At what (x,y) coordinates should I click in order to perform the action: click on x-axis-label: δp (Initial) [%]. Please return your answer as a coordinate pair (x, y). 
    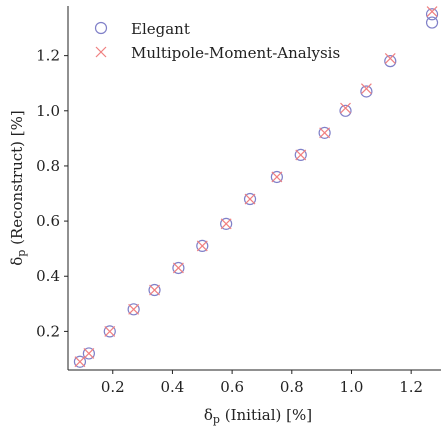
    Looking at the image, I should click on (258, 416).